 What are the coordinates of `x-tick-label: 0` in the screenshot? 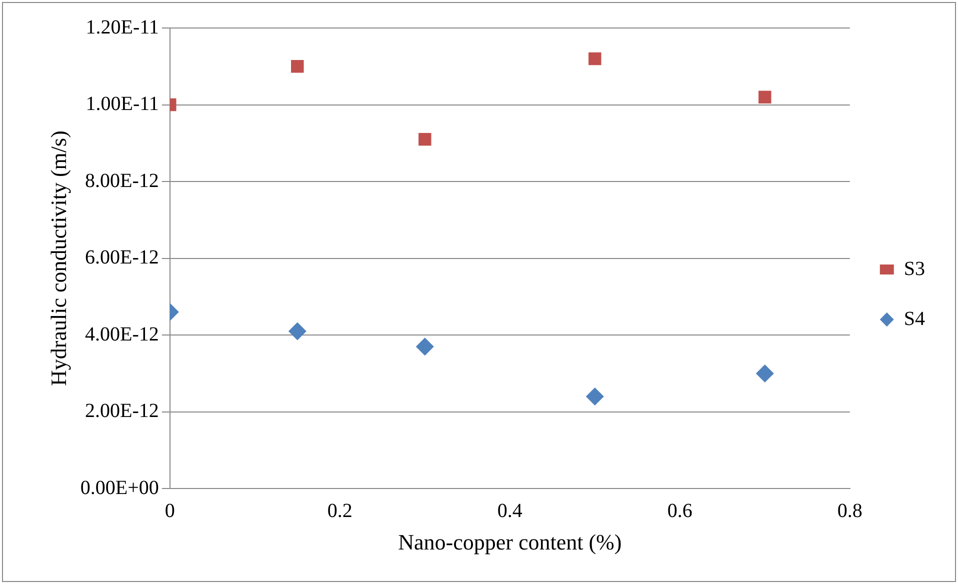 It's located at (169, 511).